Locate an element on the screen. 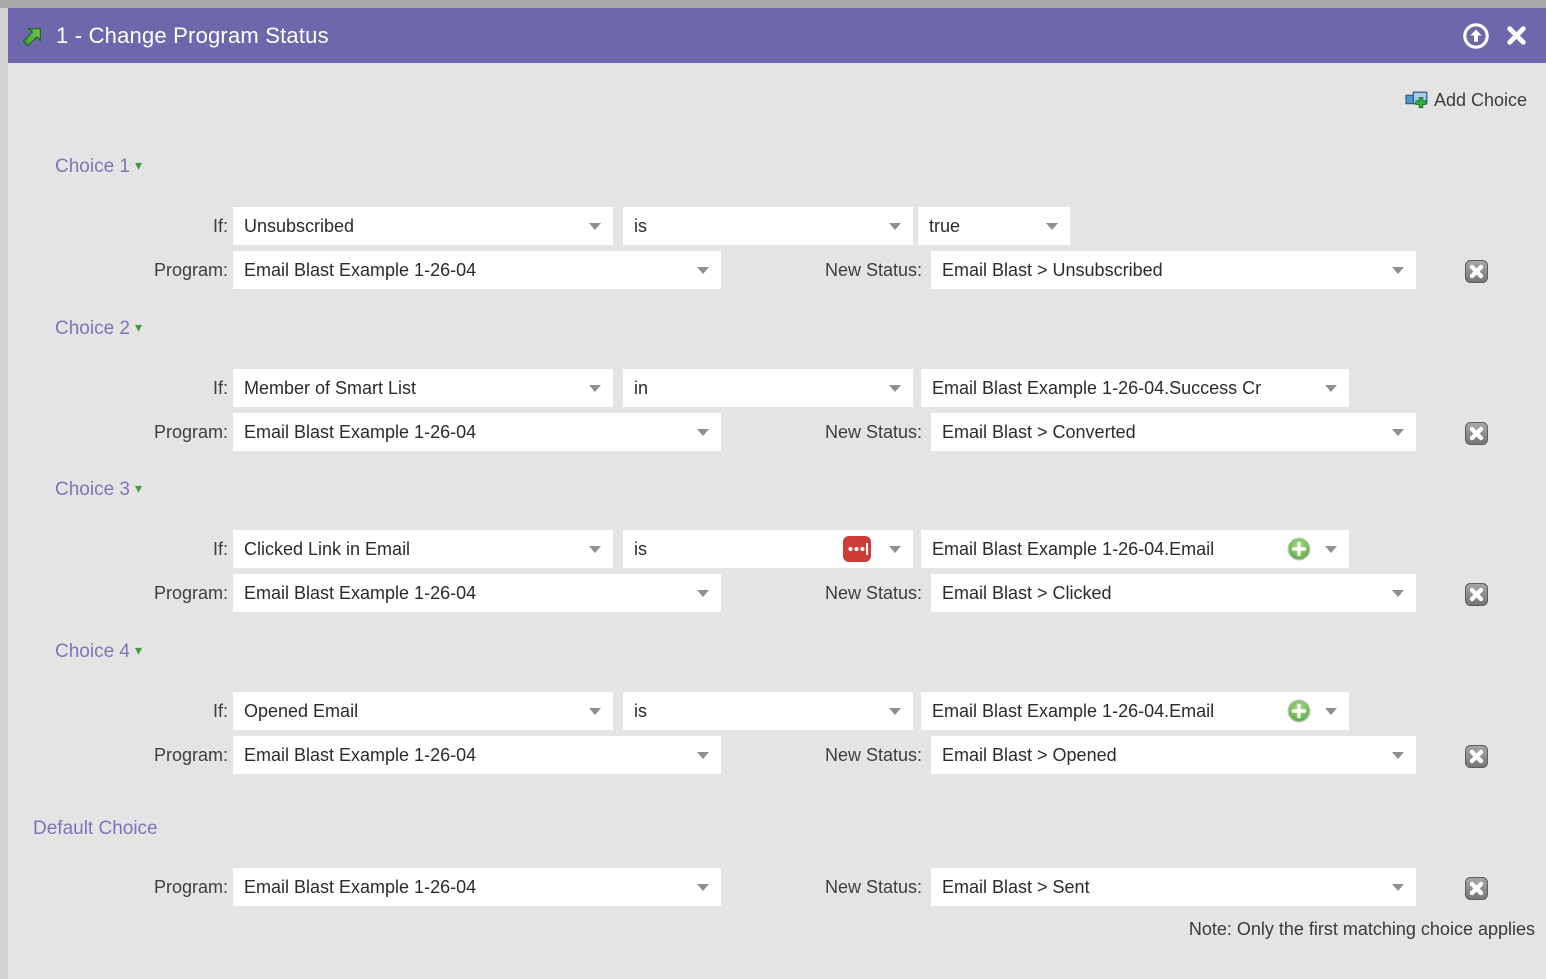 The width and height of the screenshot is (1546, 979). choice-4-value-dropdown: Email Blast Example 1-26-04.Email is located at coordinates (1135, 711).